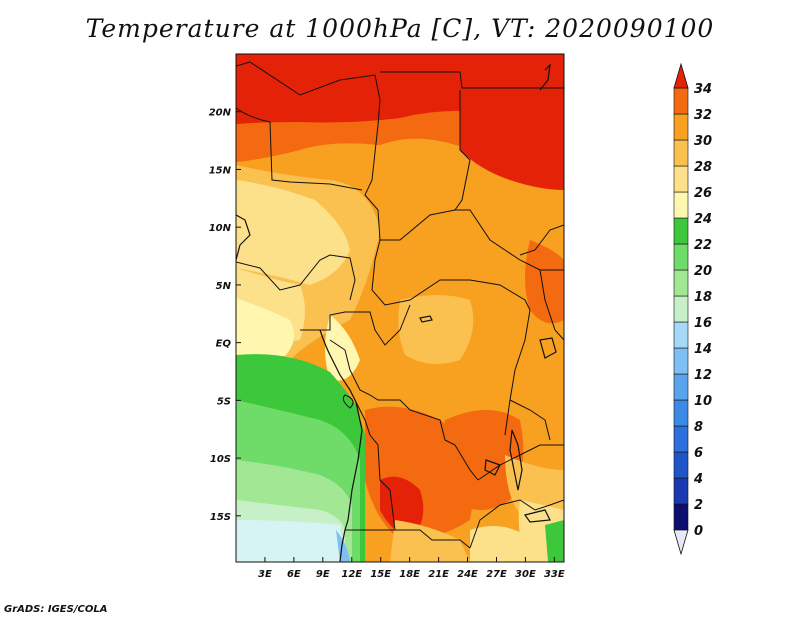  I want to click on colorbar-level-label: 10, so click(703, 401).